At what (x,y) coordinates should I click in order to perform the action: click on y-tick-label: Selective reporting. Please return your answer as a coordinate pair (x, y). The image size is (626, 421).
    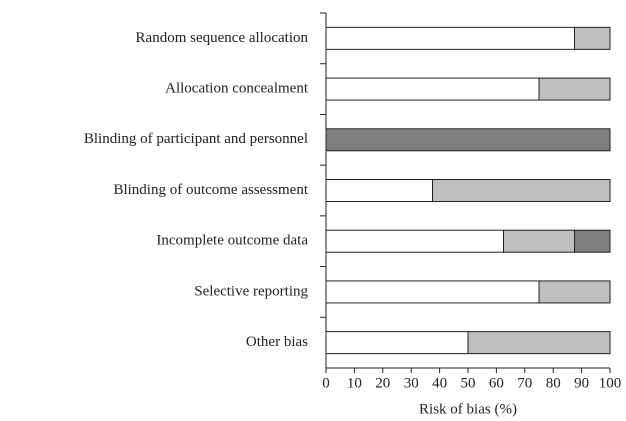
    Looking at the image, I should click on (251, 291).